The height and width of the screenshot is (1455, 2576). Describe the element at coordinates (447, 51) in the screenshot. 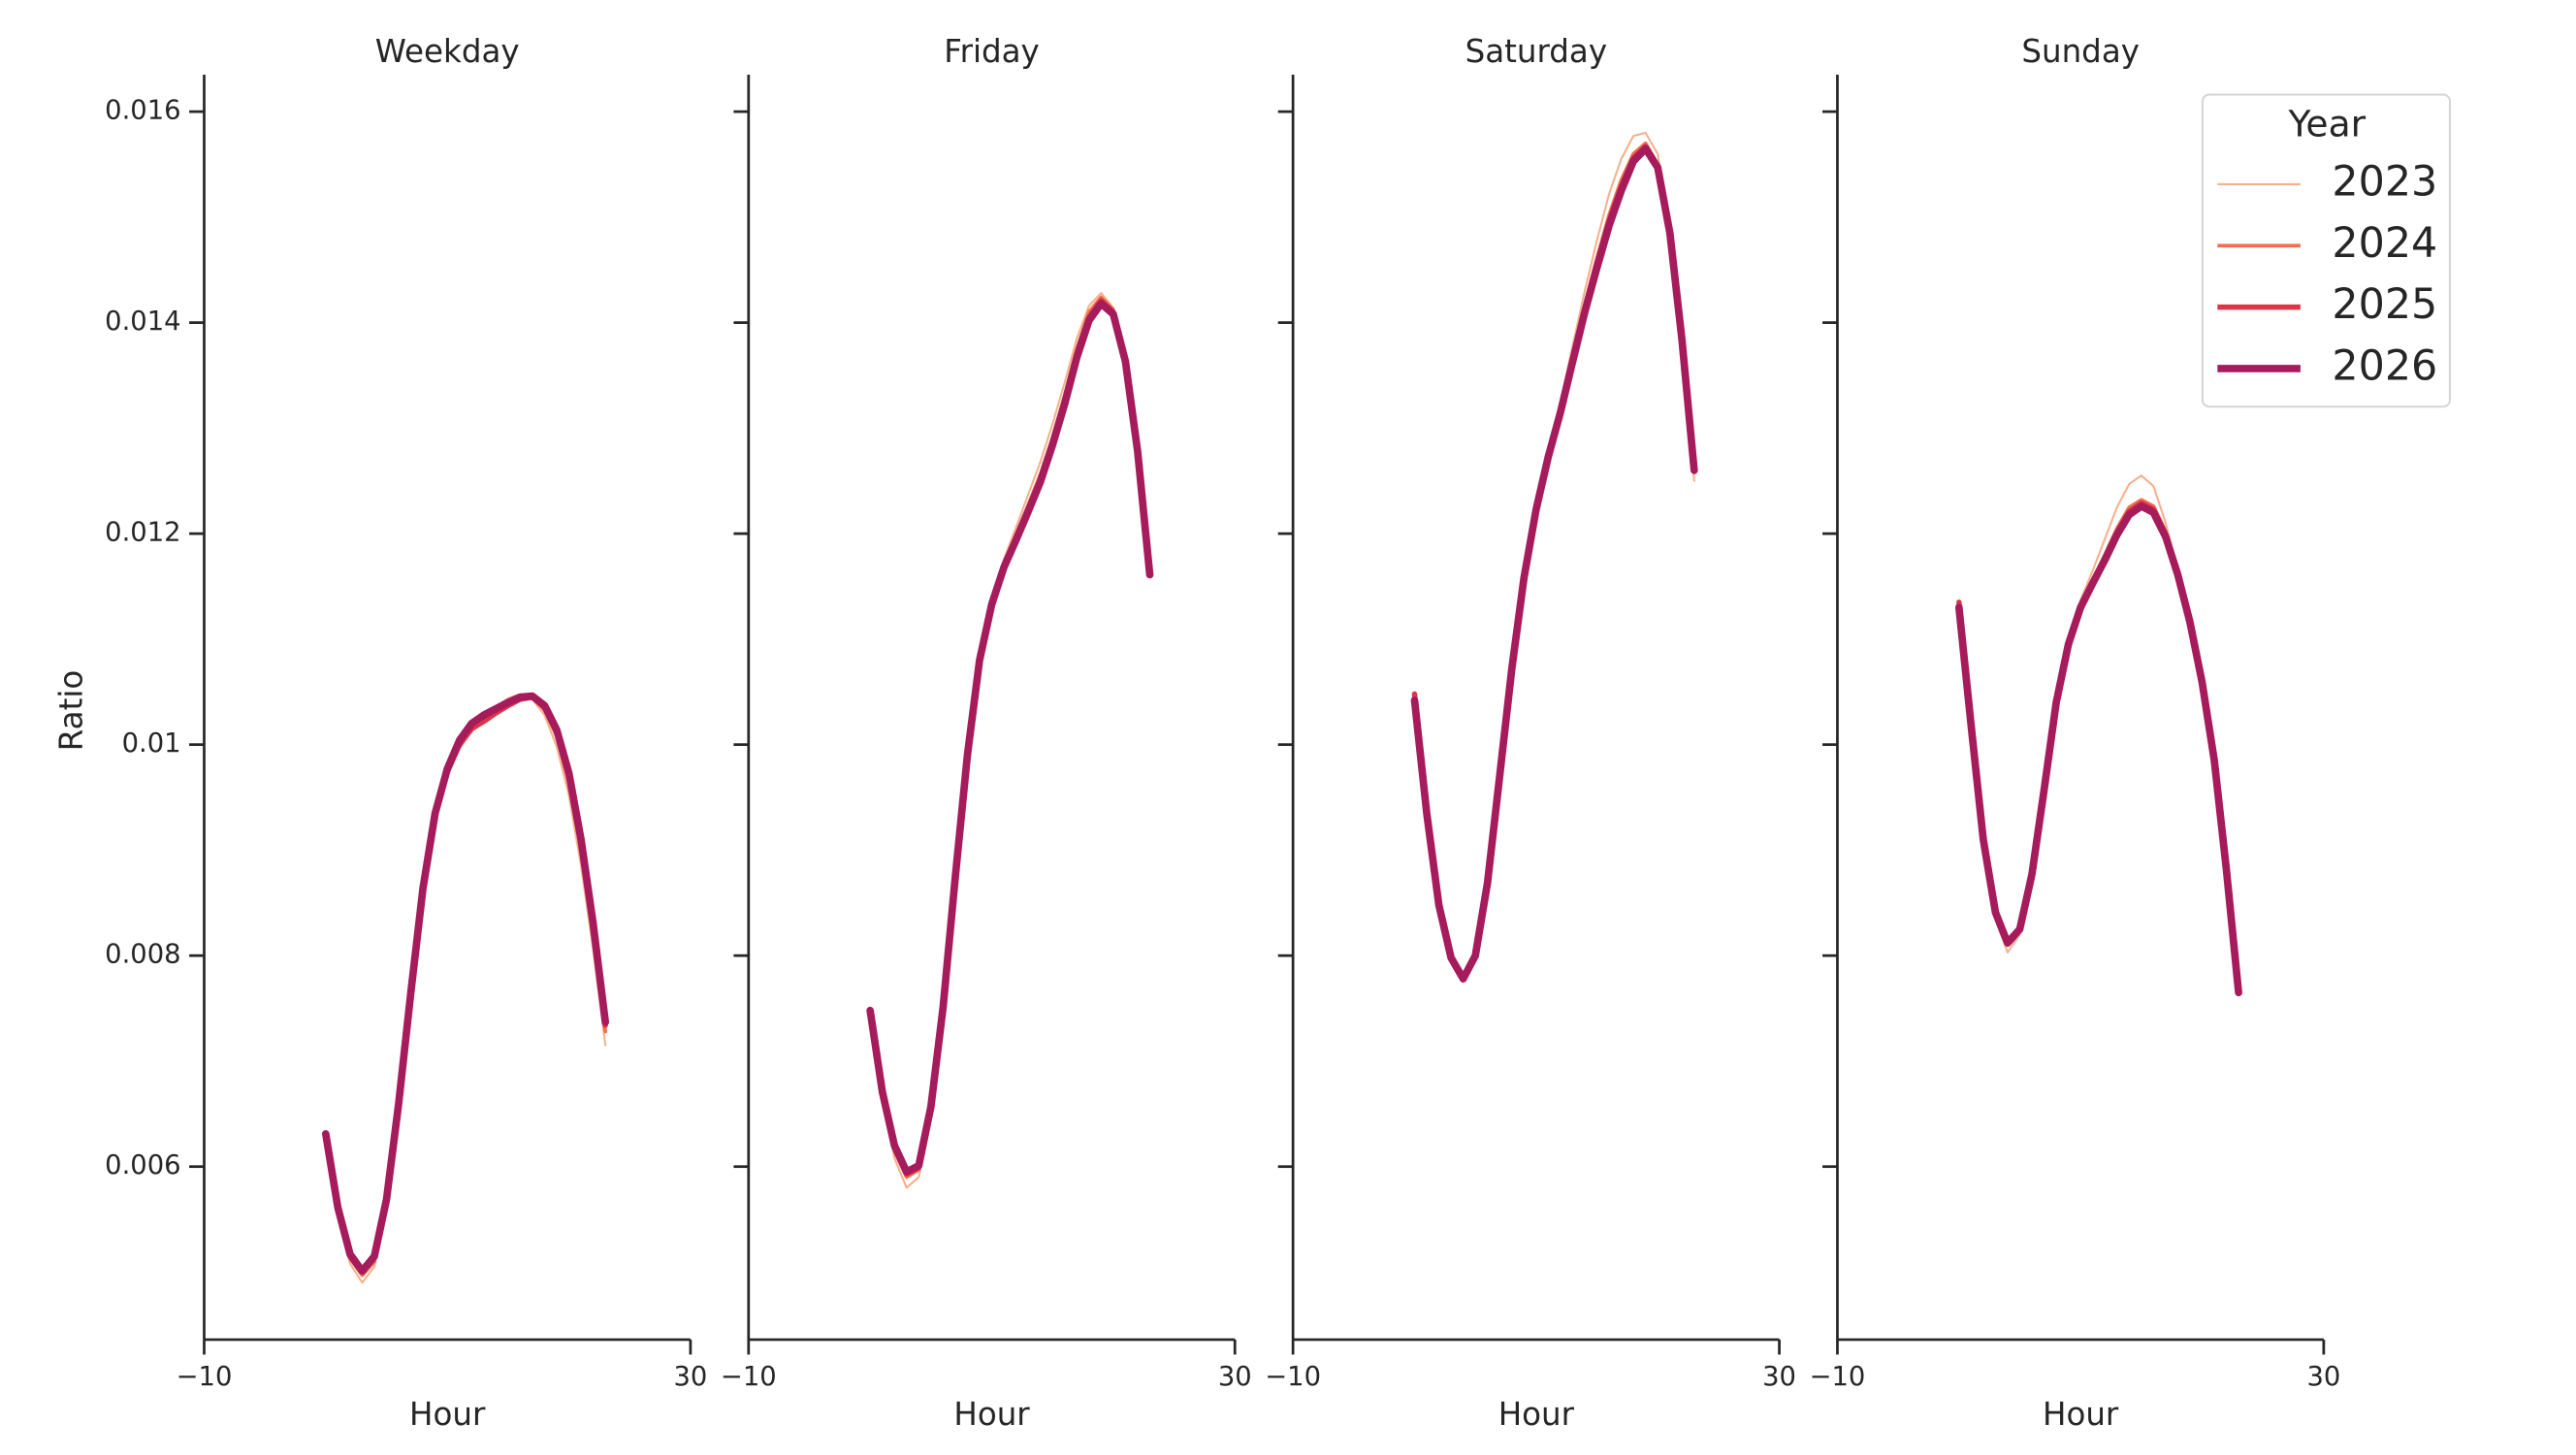

I see `panel-title: Weekday` at that location.